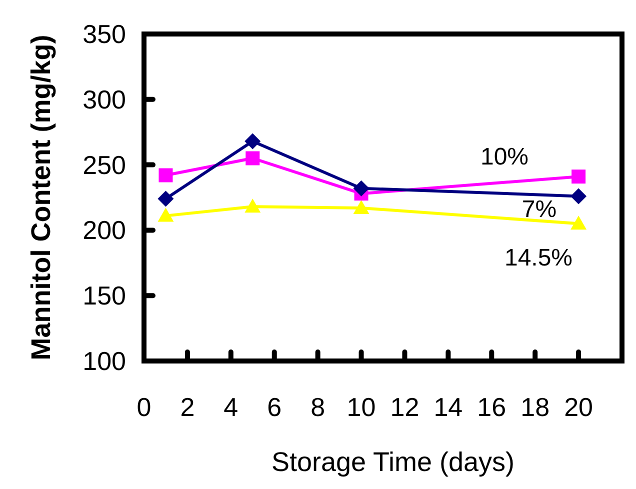  Describe the element at coordinates (104, 165) in the screenshot. I see `y-tick-label: 250` at that location.